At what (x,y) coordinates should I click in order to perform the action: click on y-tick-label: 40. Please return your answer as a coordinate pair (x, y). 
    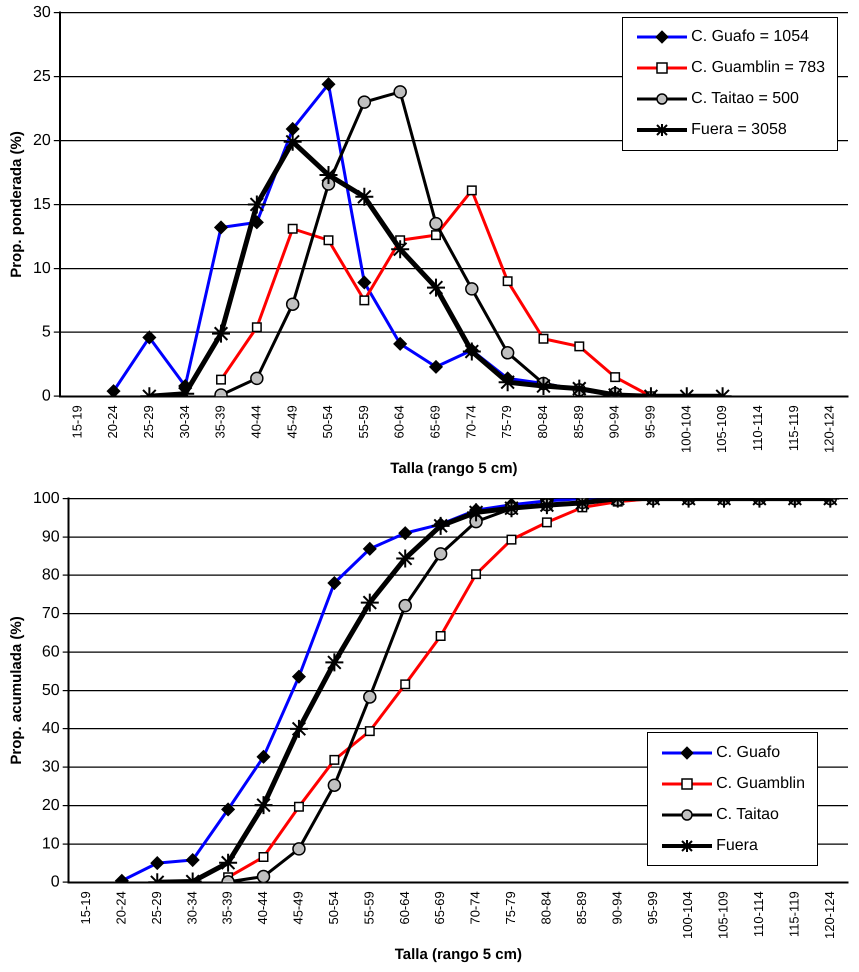
    Looking at the image, I should click on (51, 729).